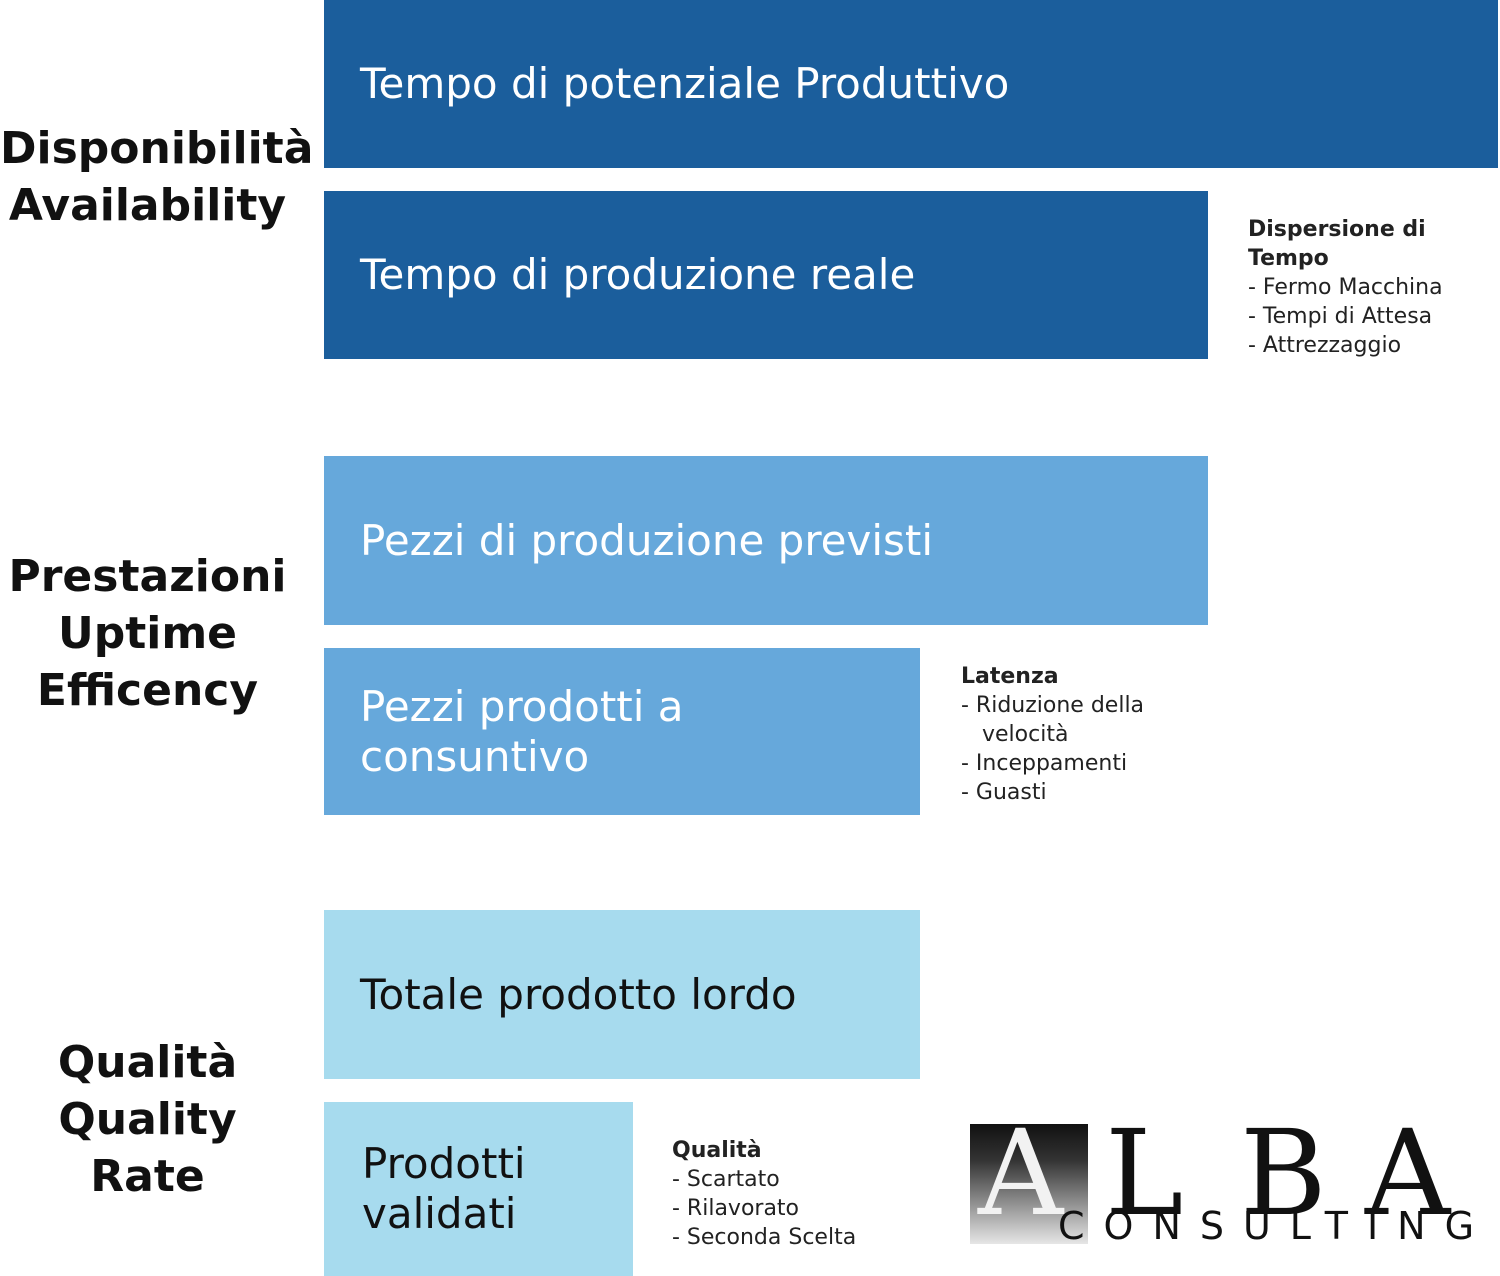  I want to click on section-label-quality: Qualità Quality Rate, so click(147, 1119).